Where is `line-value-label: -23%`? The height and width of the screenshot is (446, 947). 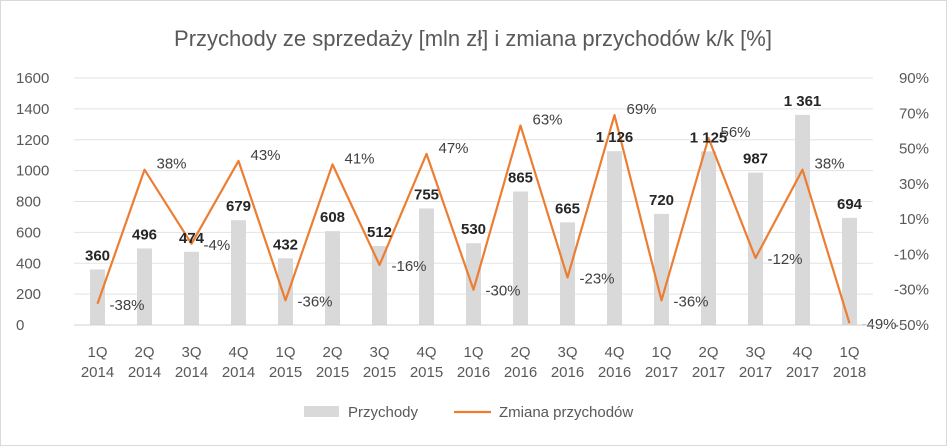 line-value-label: -23% is located at coordinates (597, 278).